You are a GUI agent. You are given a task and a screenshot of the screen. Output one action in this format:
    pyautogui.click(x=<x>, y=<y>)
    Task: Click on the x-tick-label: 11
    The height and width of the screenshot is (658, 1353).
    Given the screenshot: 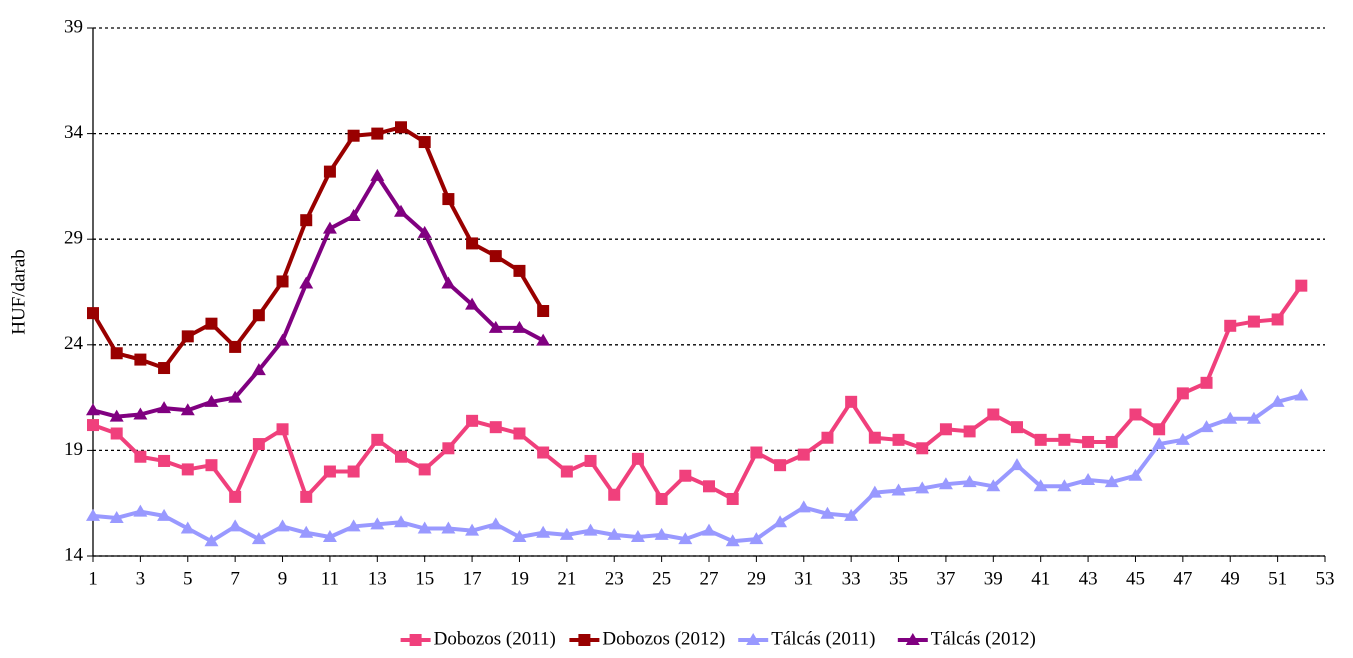 What is the action you would take?
    pyautogui.click(x=330, y=578)
    